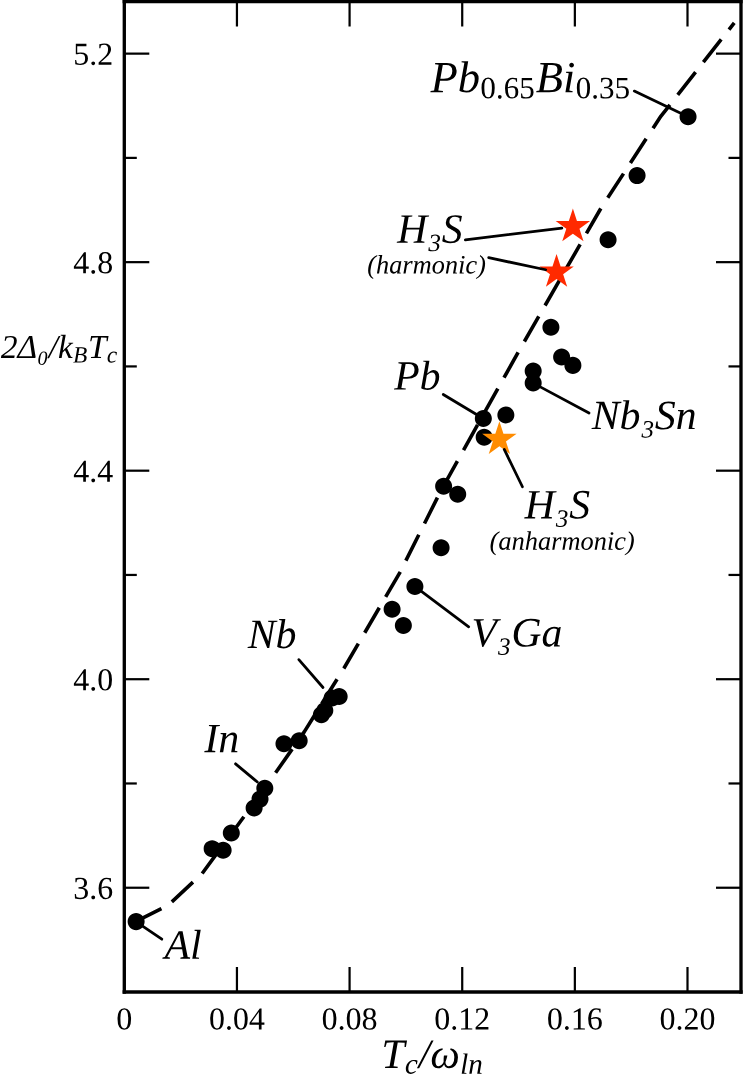 Image resolution: width=747 pixels, height=1085 pixels. I want to click on x-tick-label: 0.04, so click(237, 1019).